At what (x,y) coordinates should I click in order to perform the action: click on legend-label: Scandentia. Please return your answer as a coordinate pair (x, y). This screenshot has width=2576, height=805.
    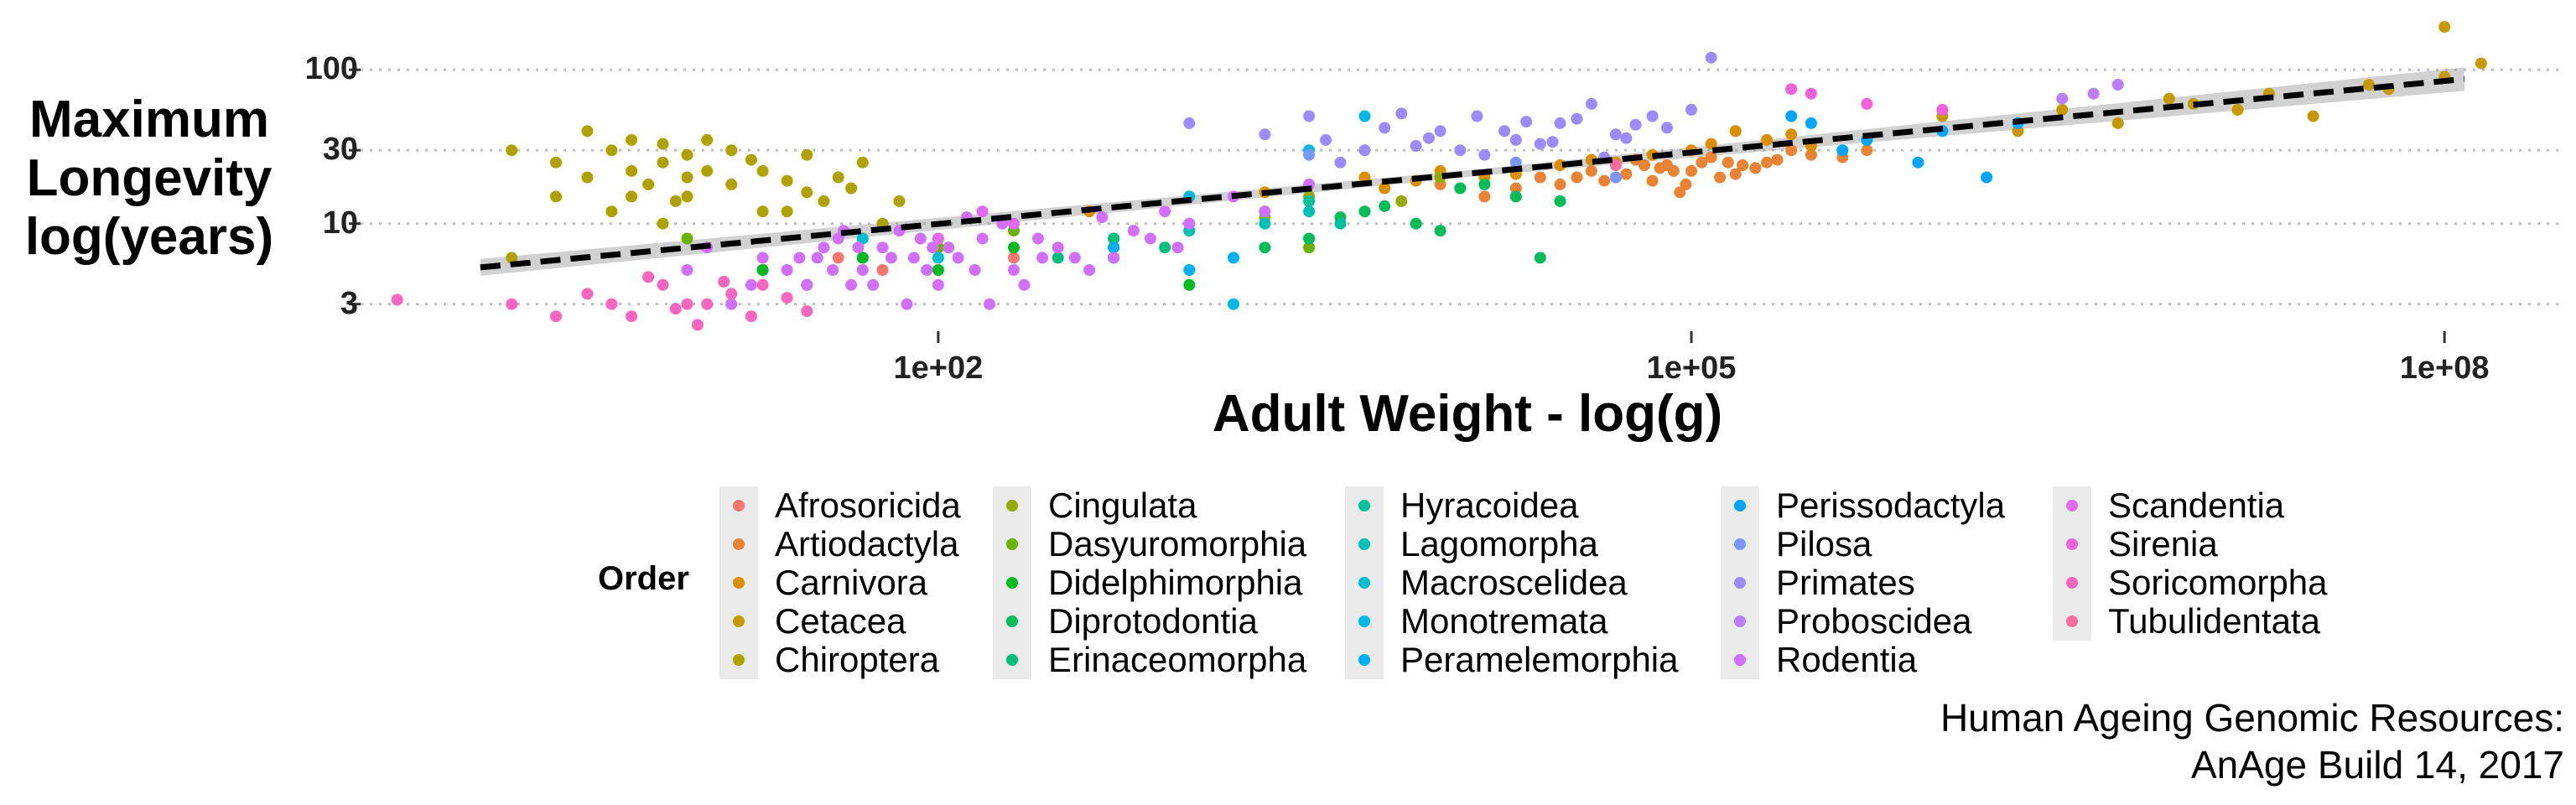
    Looking at the image, I should click on (2196, 505).